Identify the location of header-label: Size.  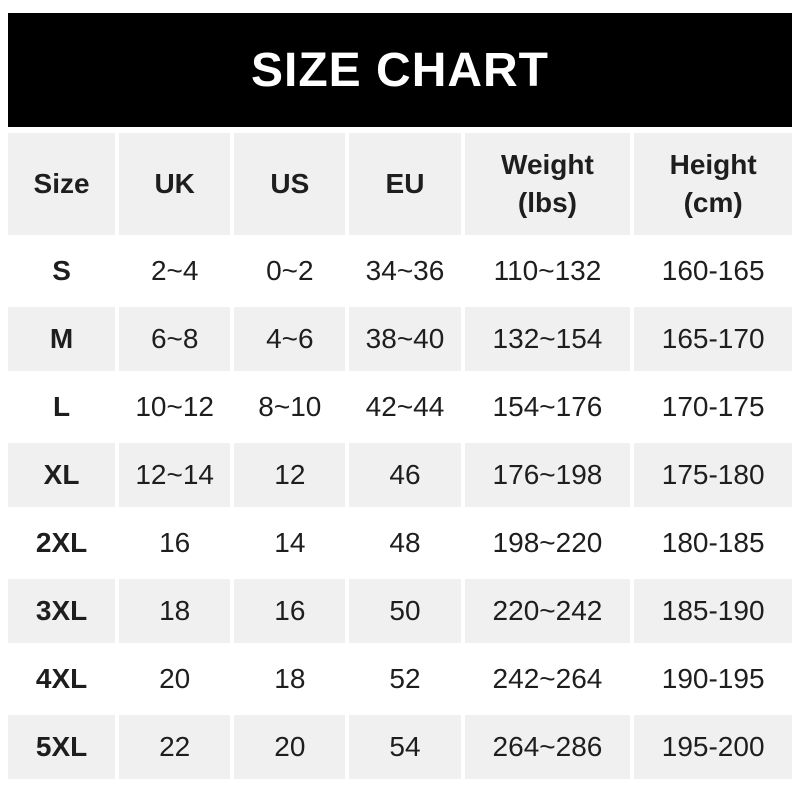
(61, 184).